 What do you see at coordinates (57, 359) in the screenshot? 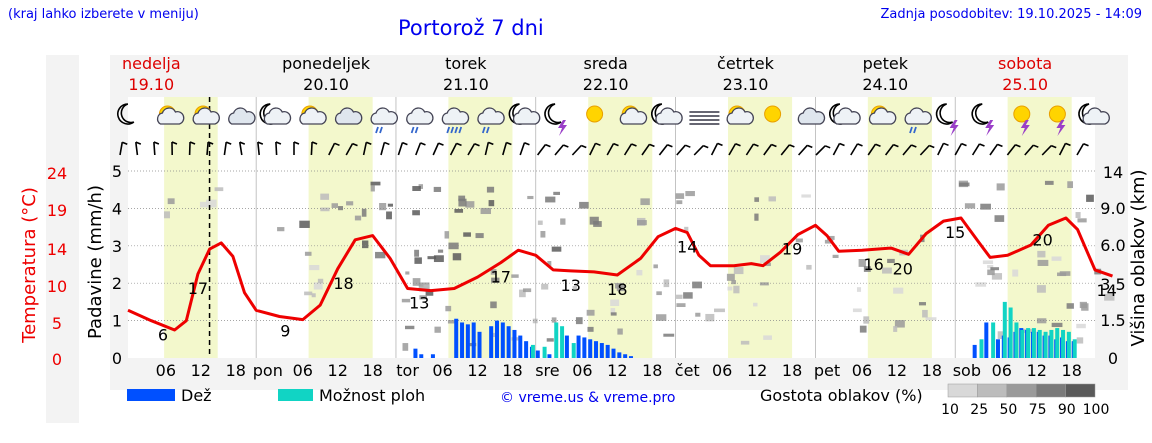
I see `temp-tick-label: 0` at bounding box center [57, 359].